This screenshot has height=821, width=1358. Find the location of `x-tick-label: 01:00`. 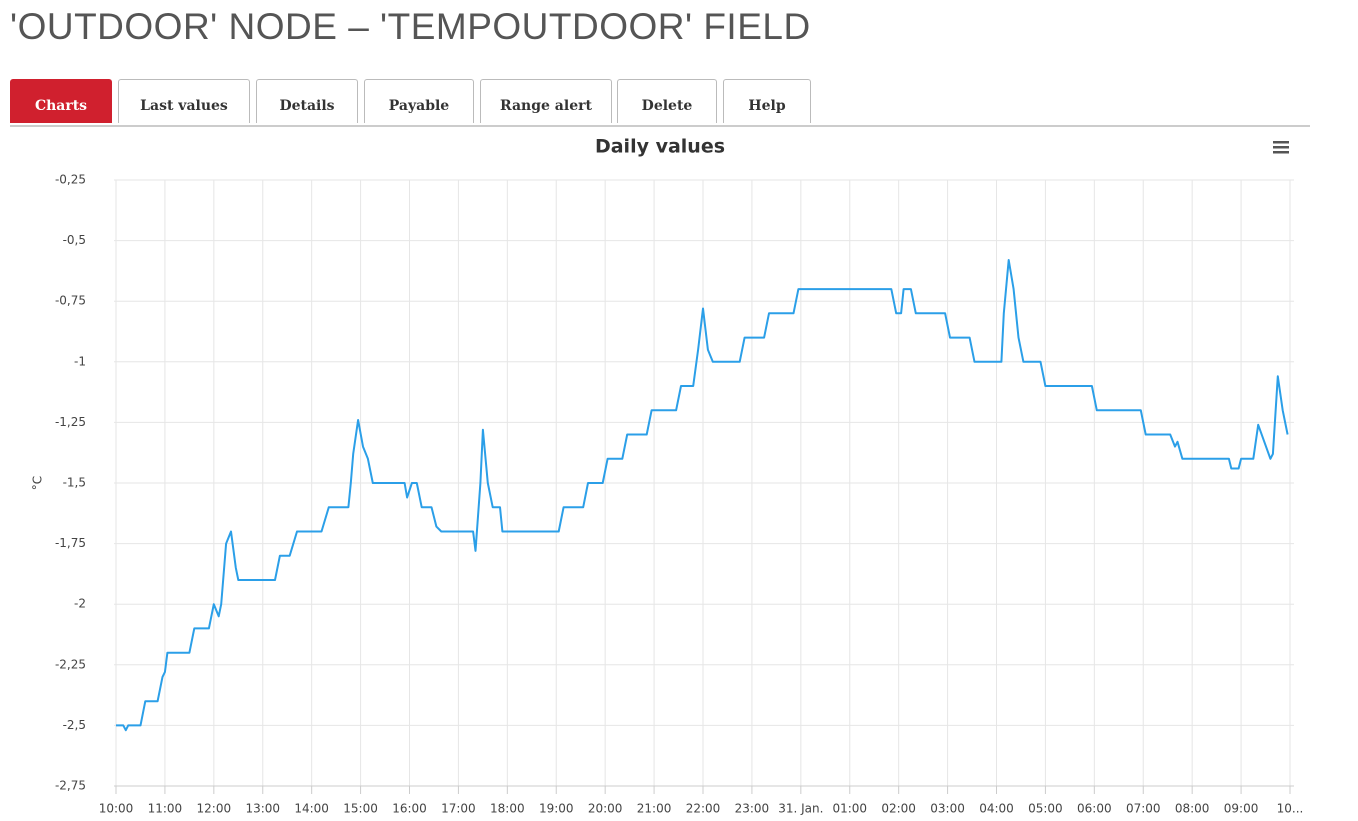

x-tick-label: 01:00 is located at coordinates (849, 809).